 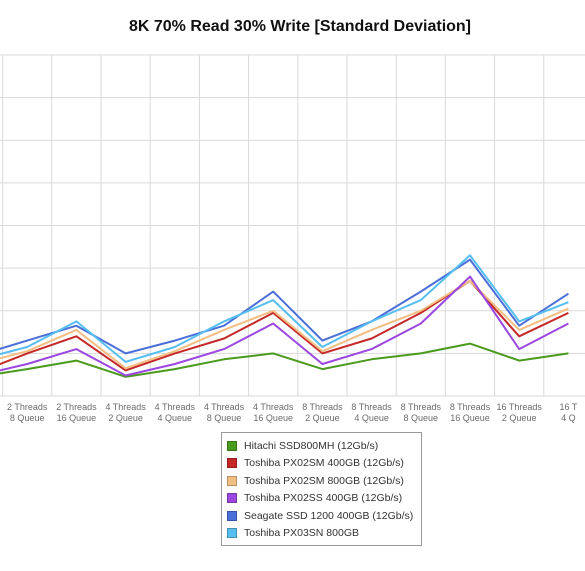 I want to click on legend-label: Toshiba PX02SM 800GB (12Gb/s), so click(x=324, y=480).